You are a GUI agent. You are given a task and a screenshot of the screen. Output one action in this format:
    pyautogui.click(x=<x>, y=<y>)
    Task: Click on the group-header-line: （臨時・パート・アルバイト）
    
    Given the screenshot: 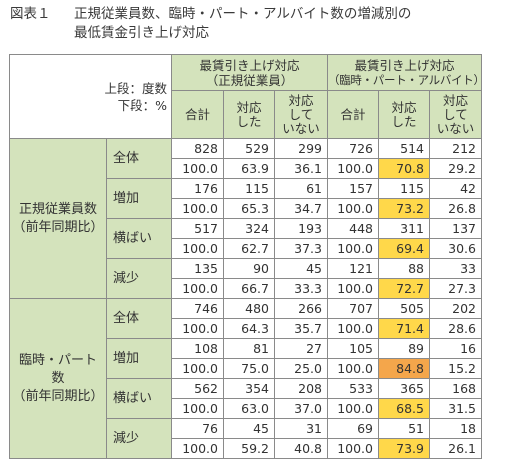 What is the action you would take?
    pyautogui.click(x=406, y=79)
    